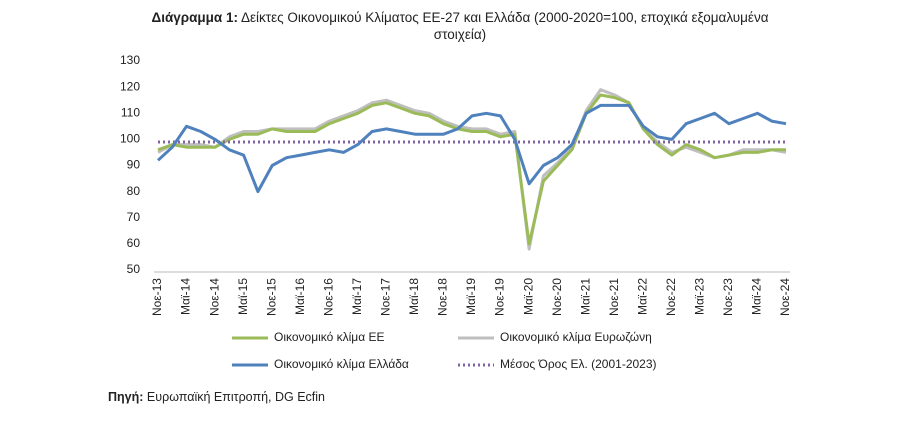  I want to click on x-tick-label: Μαϊ-23, so click(700, 296).